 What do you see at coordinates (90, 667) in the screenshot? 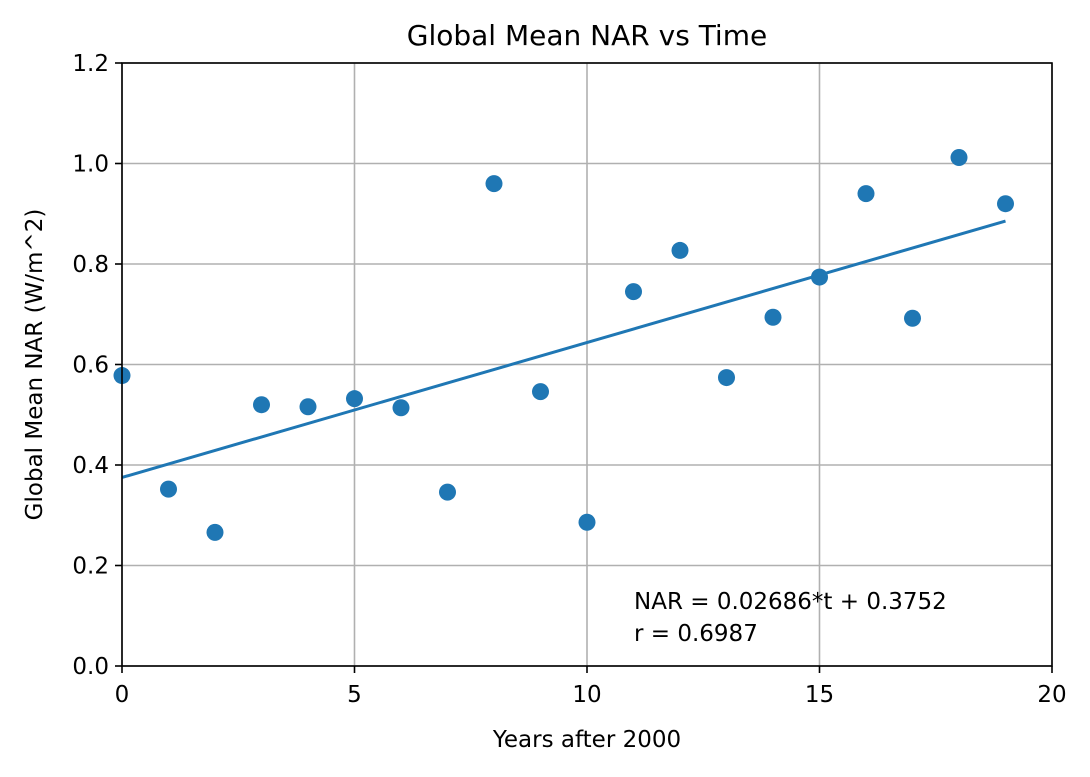
I see `y-tick-label: 0.0` at bounding box center [90, 667].